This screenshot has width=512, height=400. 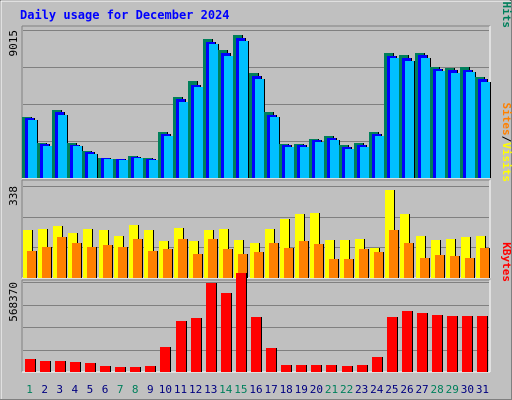 What do you see at coordinates (406, 389) in the screenshot?
I see `x-tick-label: 26` at bounding box center [406, 389].